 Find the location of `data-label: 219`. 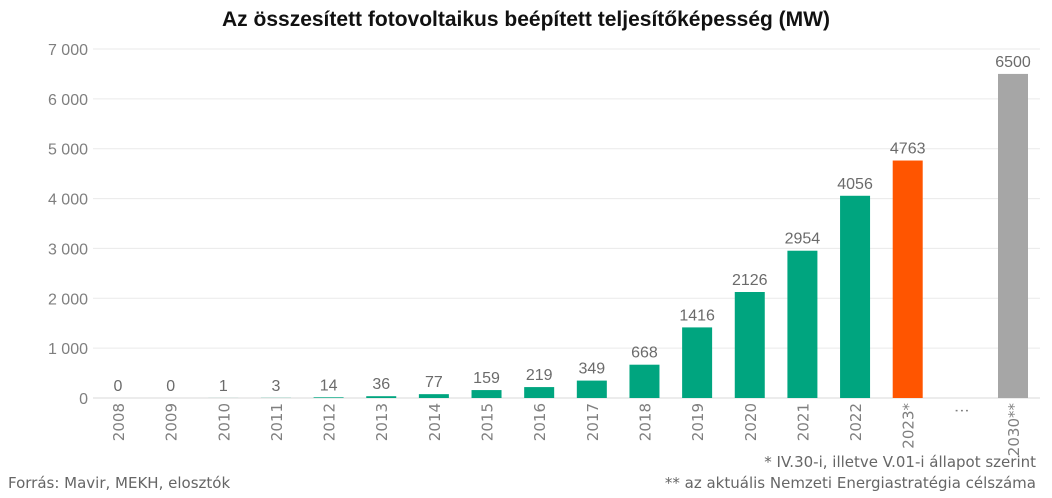

data-label: 219 is located at coordinates (539, 375).